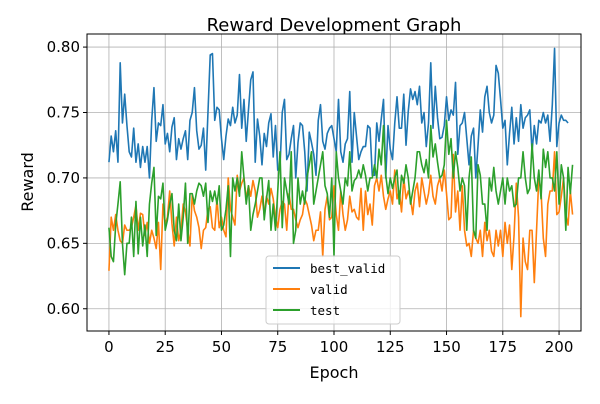 This screenshot has height=404, width=600. I want to click on legend-box, so click(333, 290).